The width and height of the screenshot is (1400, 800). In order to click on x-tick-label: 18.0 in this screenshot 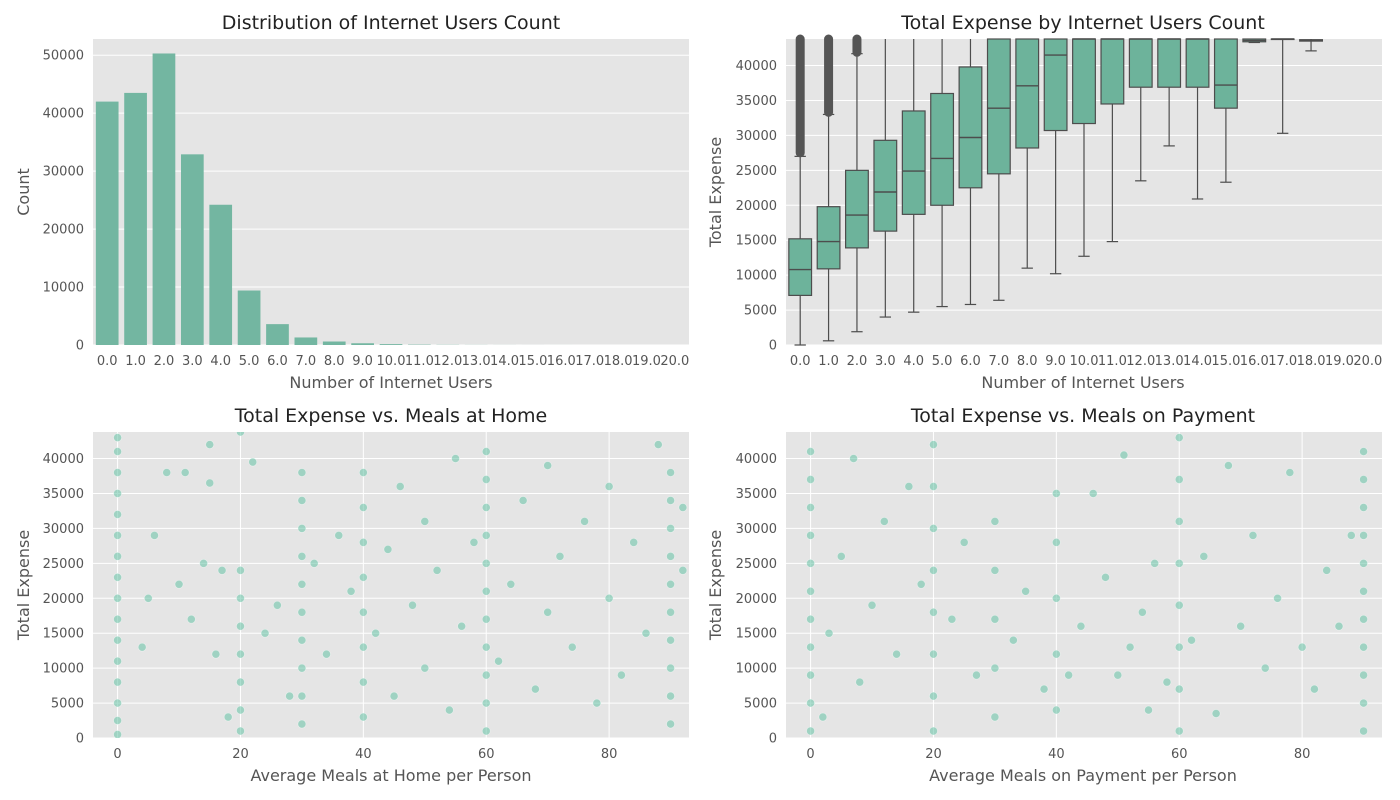, I will do `click(618, 361)`.